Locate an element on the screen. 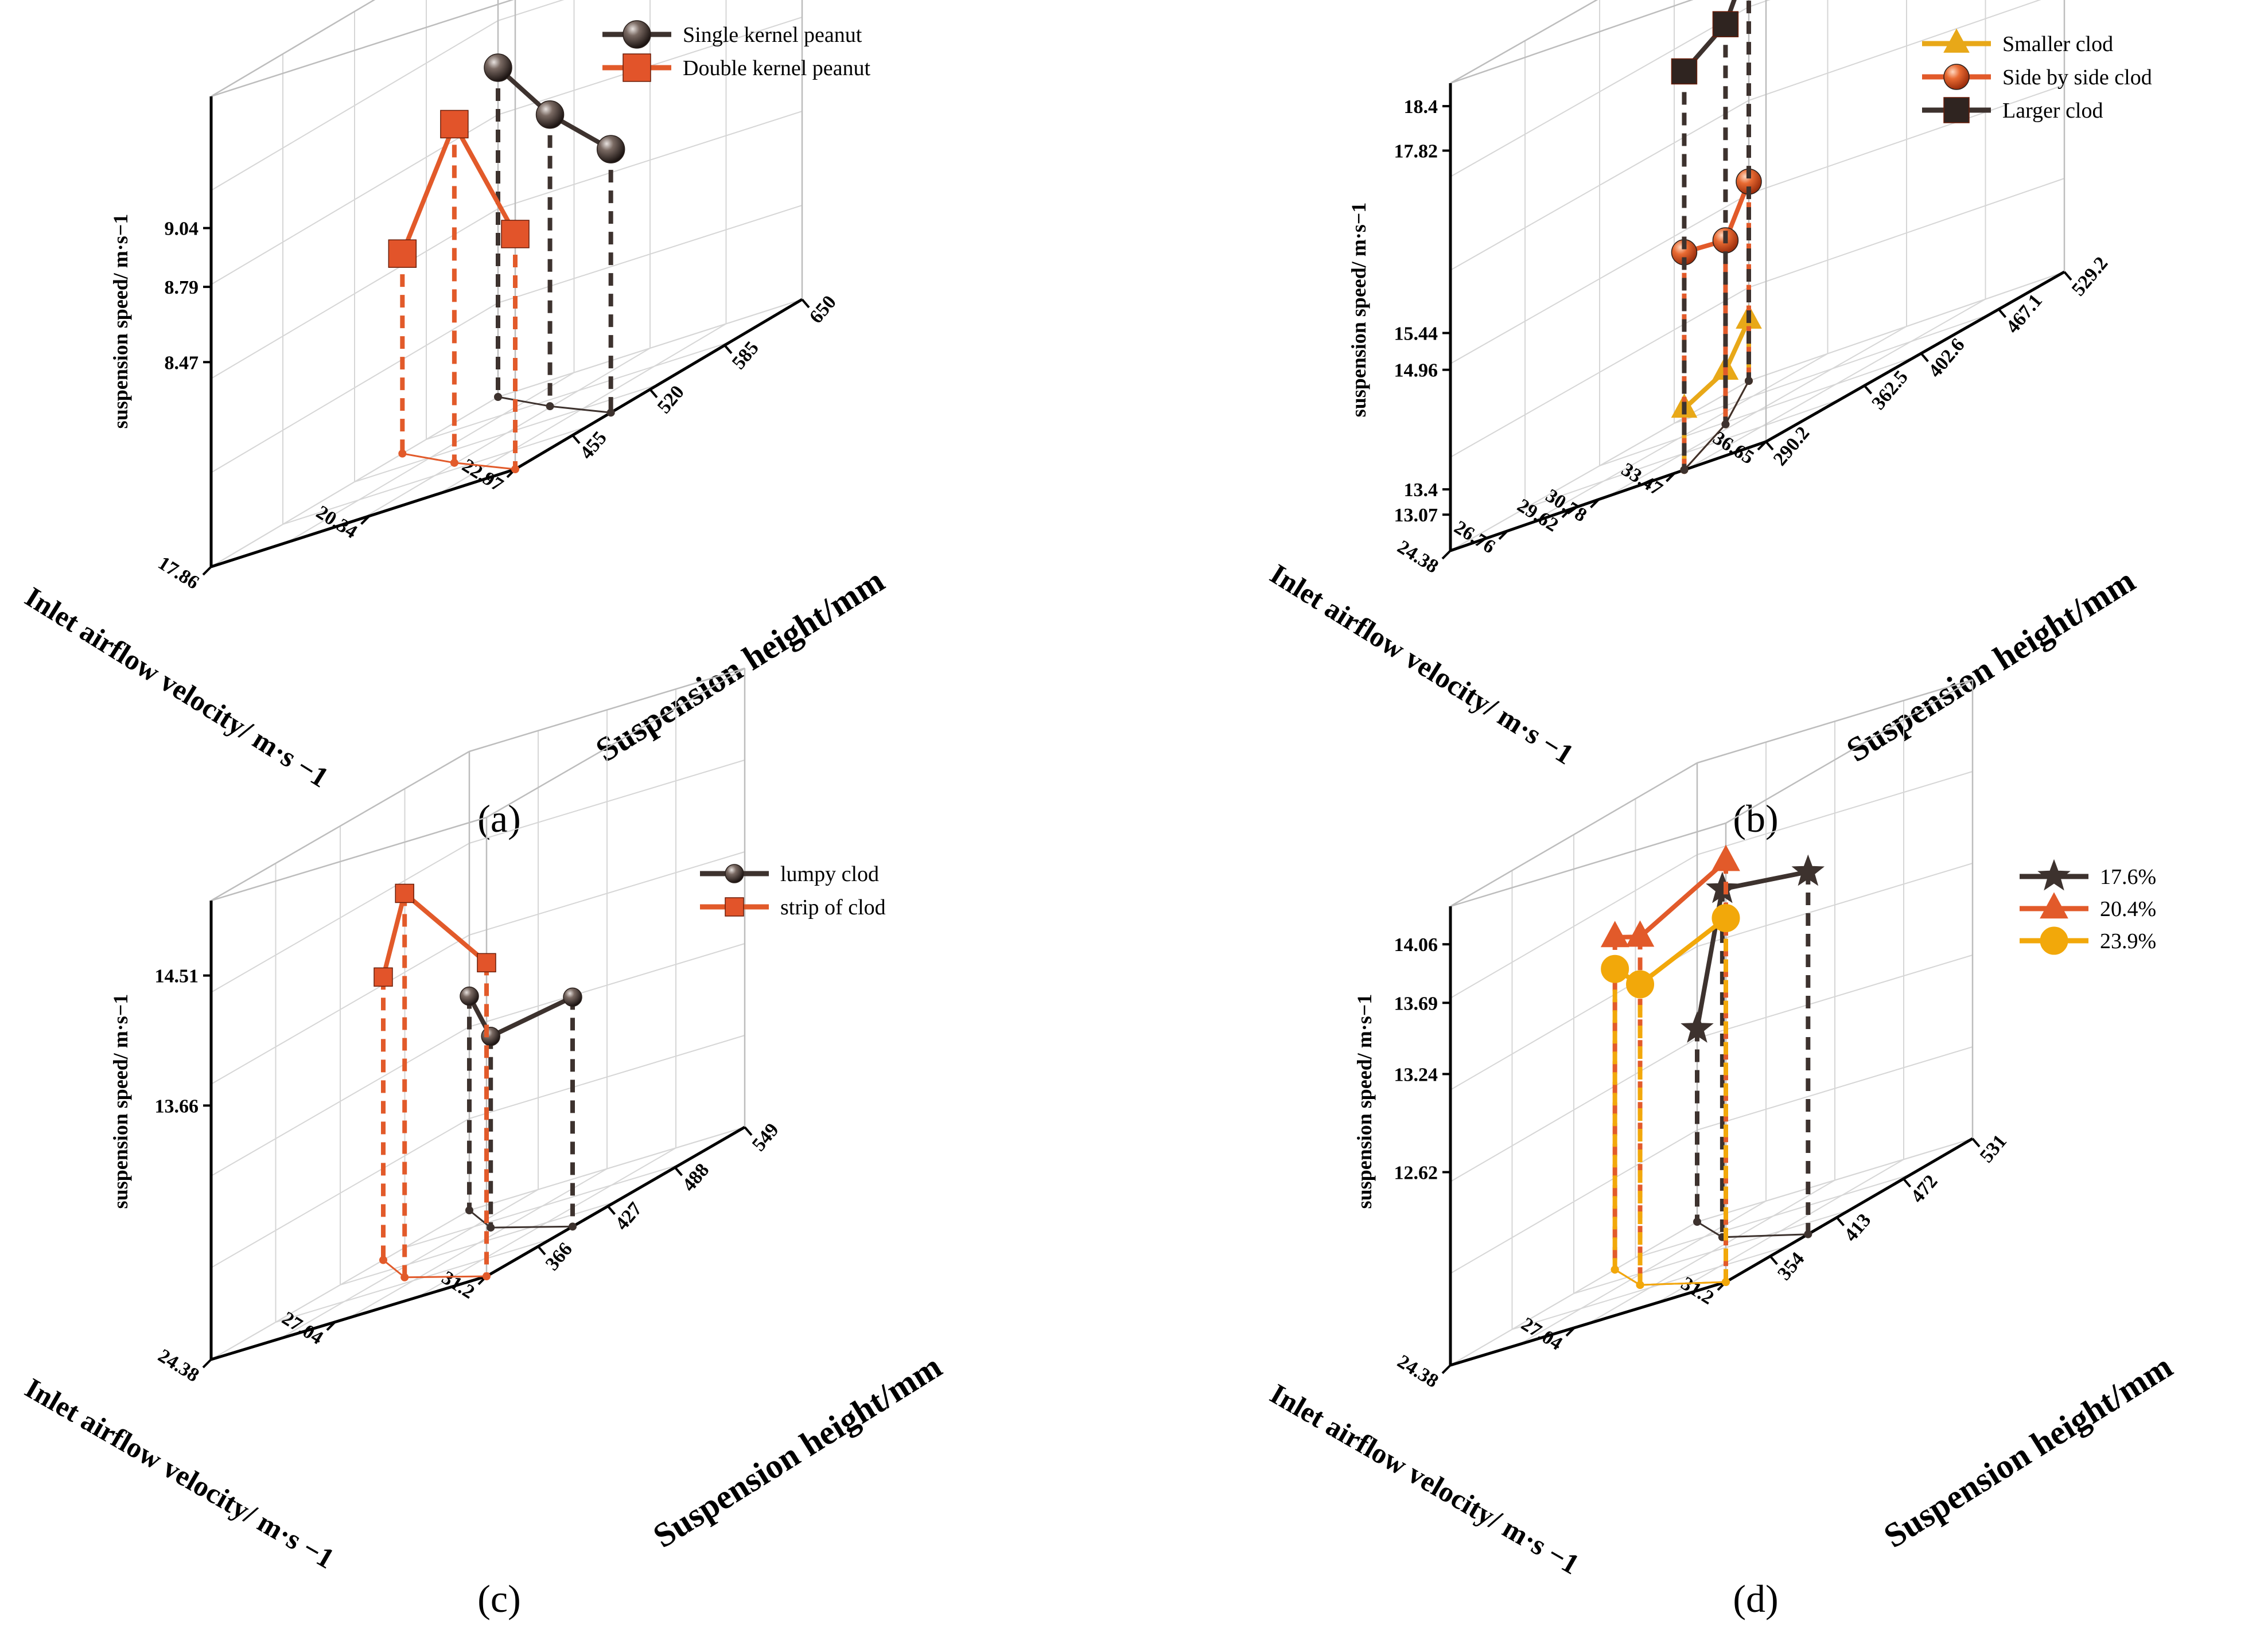  z-tick-label: 402.6 is located at coordinates (1947, 357).